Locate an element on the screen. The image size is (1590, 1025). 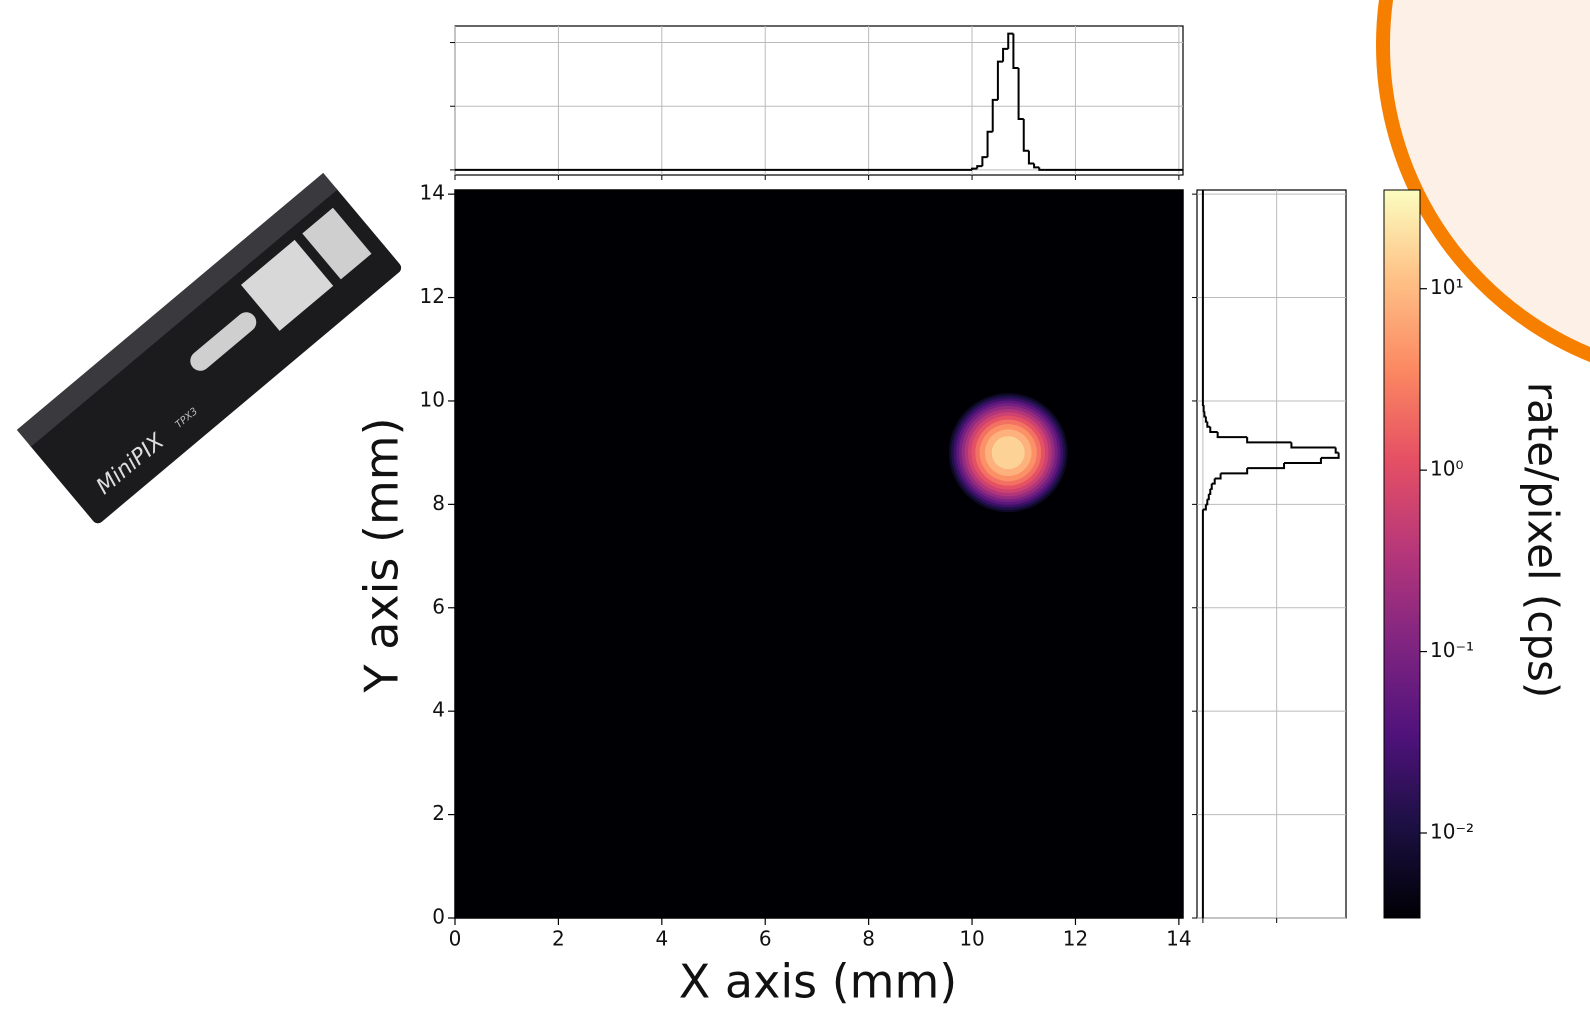
x-axis-label: X axis (mm) is located at coordinates (818, 982).